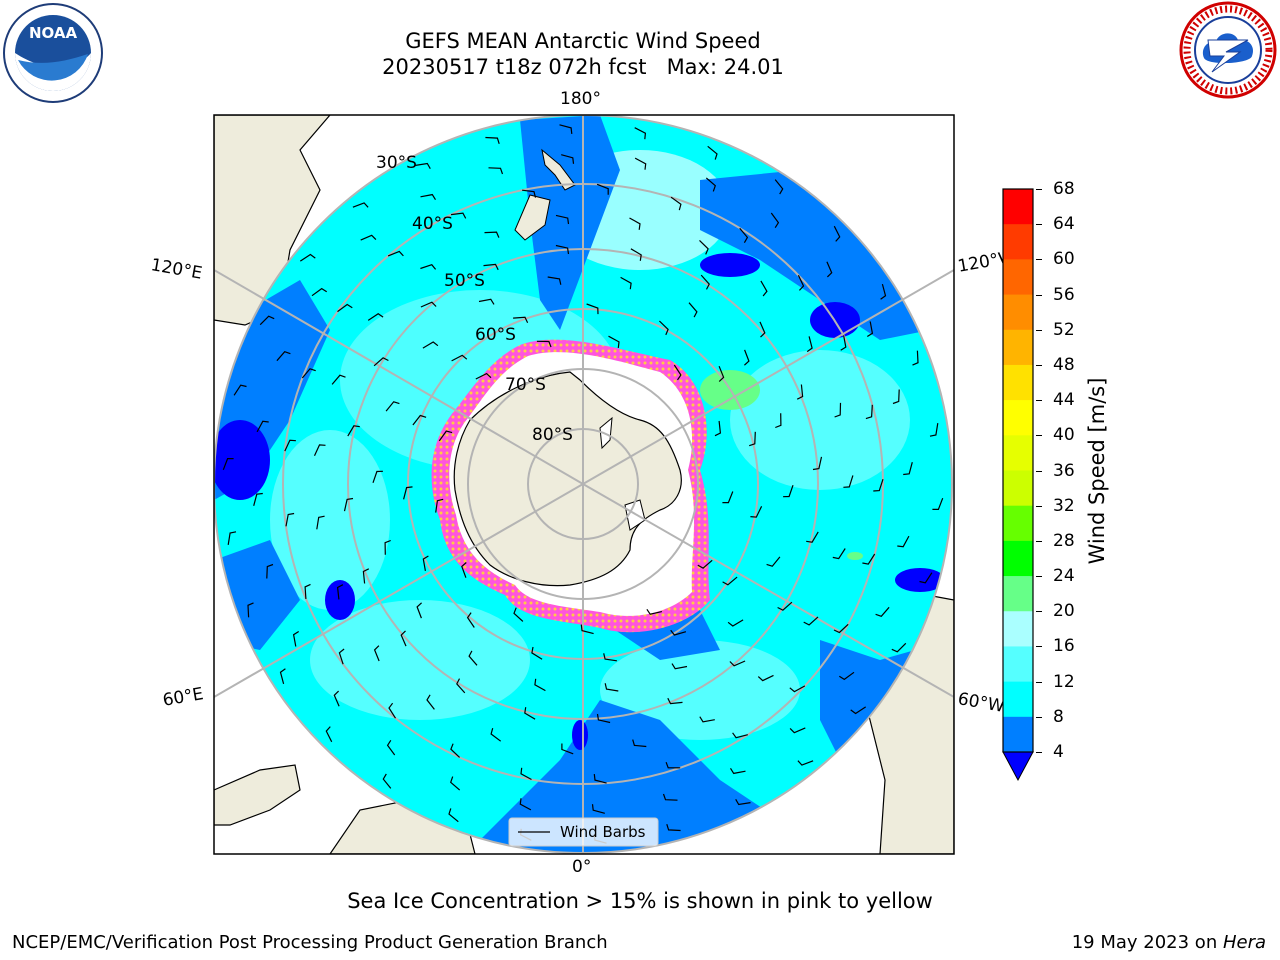 This screenshot has height=960, width=1280. I want to click on legend-label: Wind Barbs, so click(603, 832).